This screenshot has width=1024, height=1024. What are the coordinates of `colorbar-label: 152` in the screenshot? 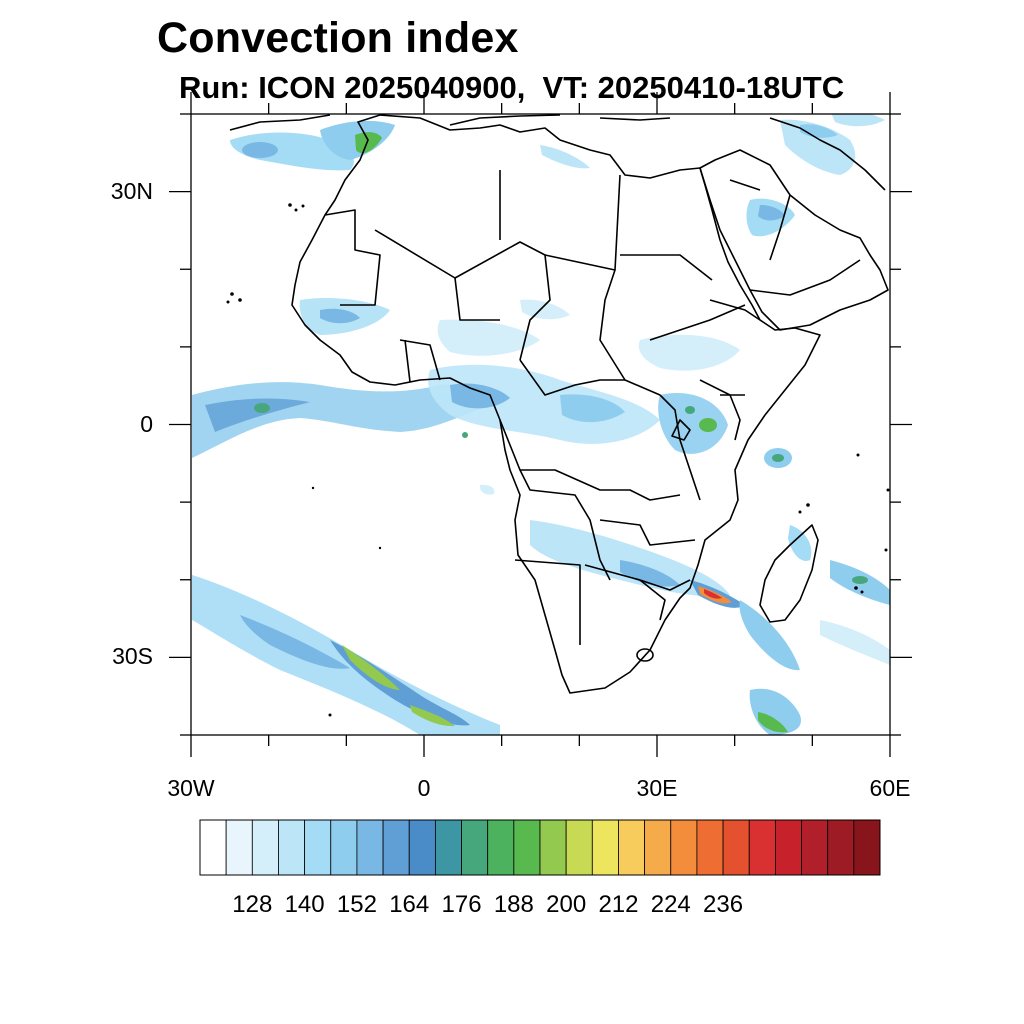 It's located at (357, 904).